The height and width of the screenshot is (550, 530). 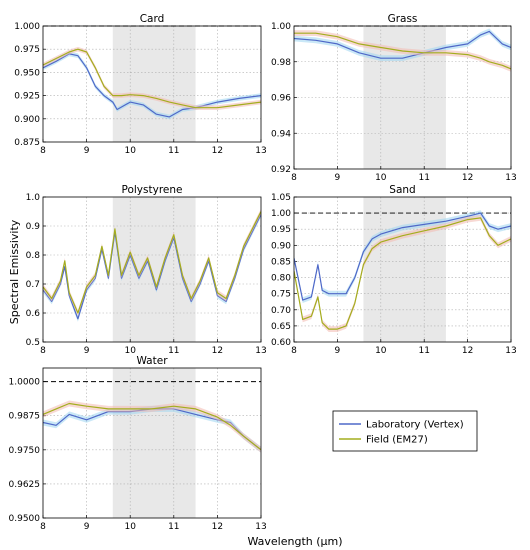 I want to click on panel-title: Card, so click(x=152, y=19).